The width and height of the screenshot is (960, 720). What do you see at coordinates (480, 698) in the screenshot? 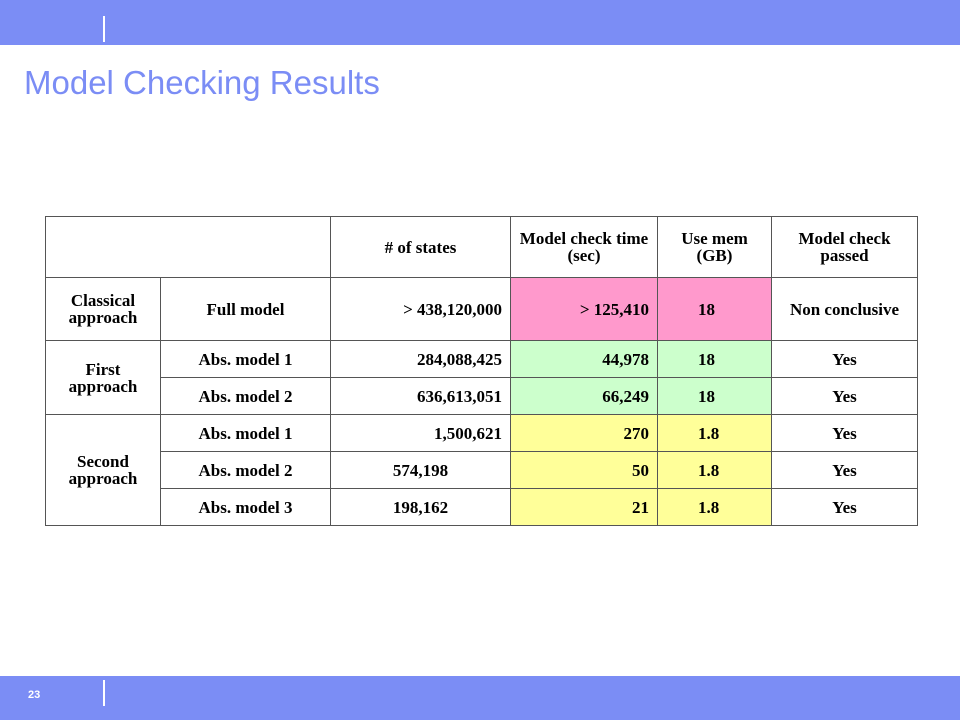
I see `footer-bar: 23` at bounding box center [480, 698].